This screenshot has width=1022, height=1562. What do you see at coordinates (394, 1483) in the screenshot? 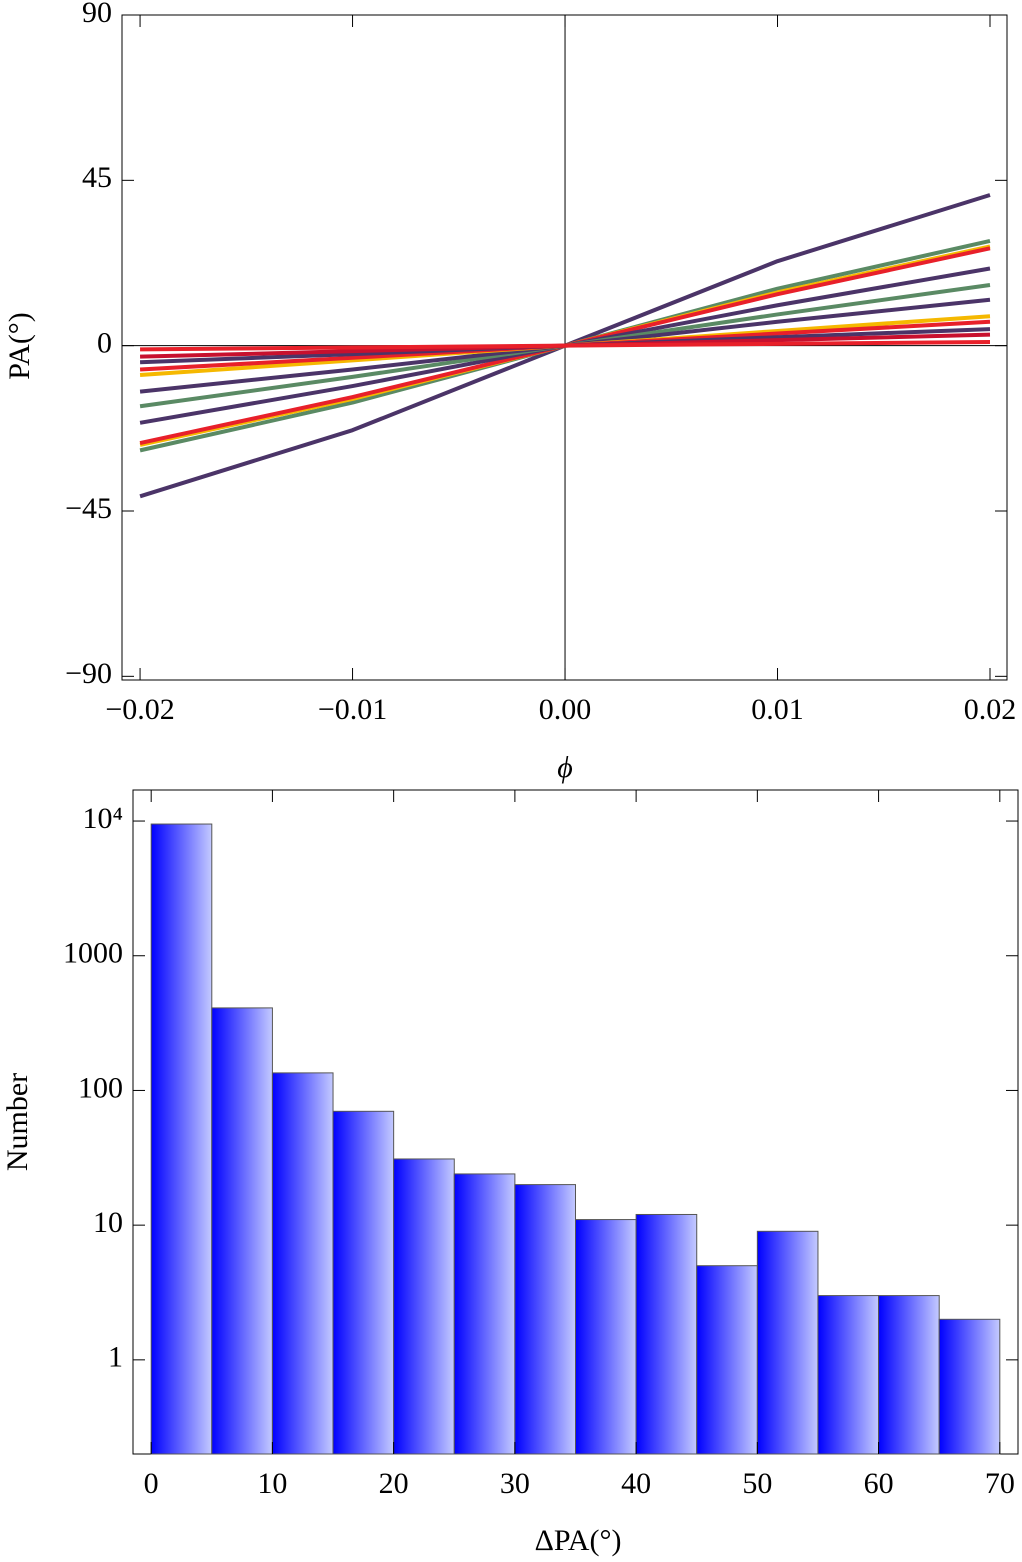
I see `x-tick-label: 20` at bounding box center [394, 1483].